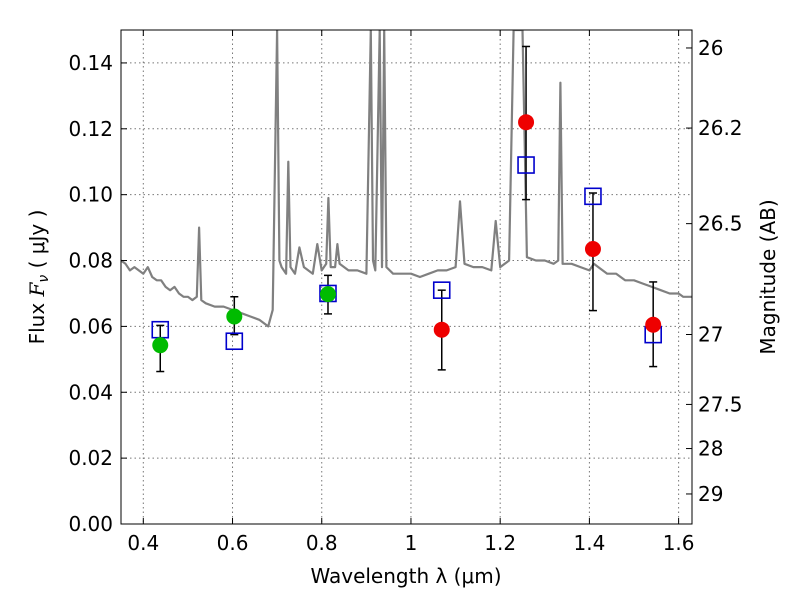  I want to click on y-tick-label: 0.04, so click(90, 392).